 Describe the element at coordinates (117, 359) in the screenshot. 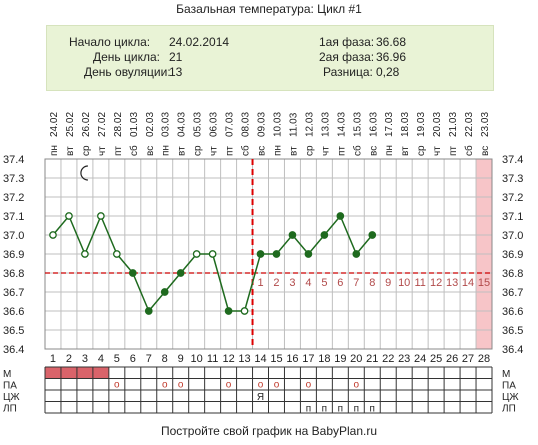

I see `day-number: 5` at that location.